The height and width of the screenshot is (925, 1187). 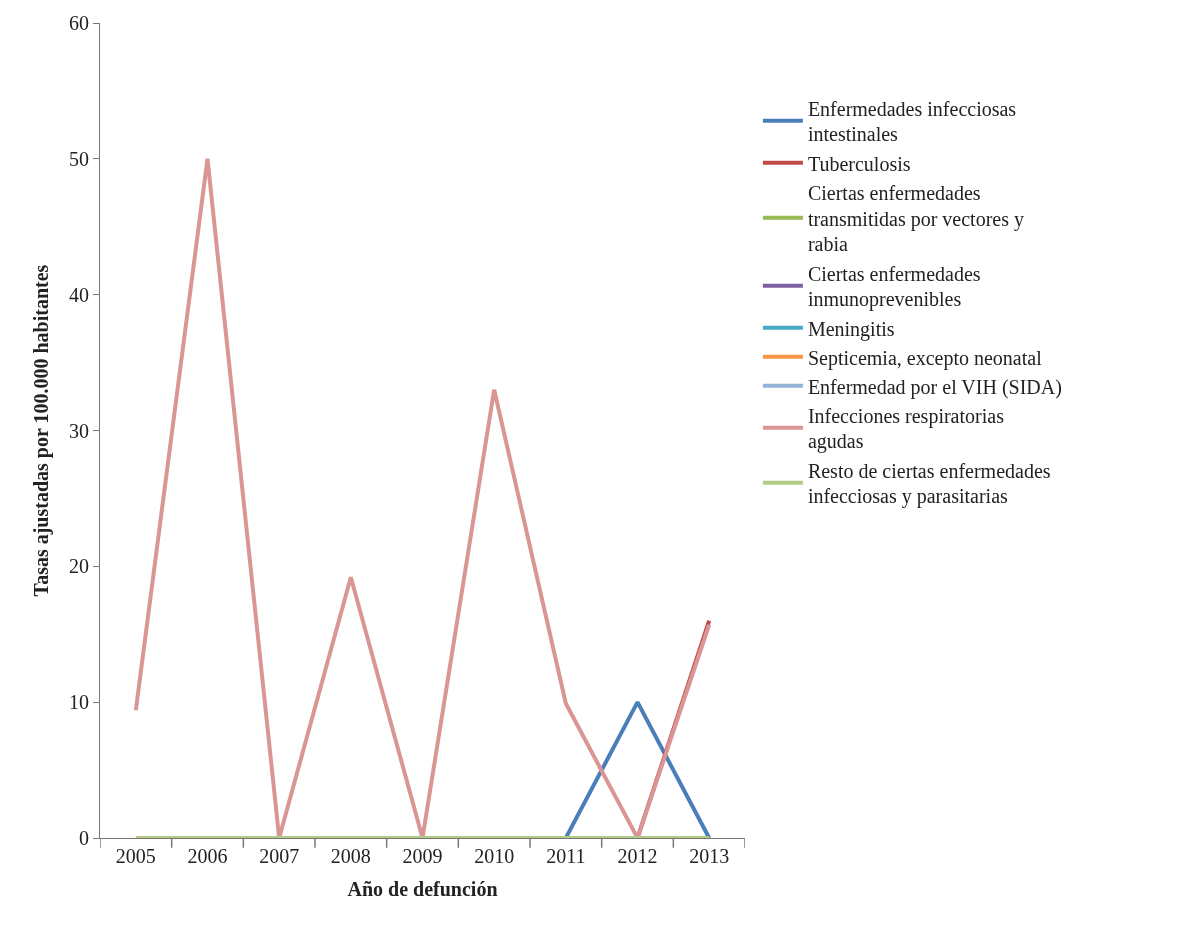 I want to click on x-tick-label: 2009, so click(x=422, y=856).